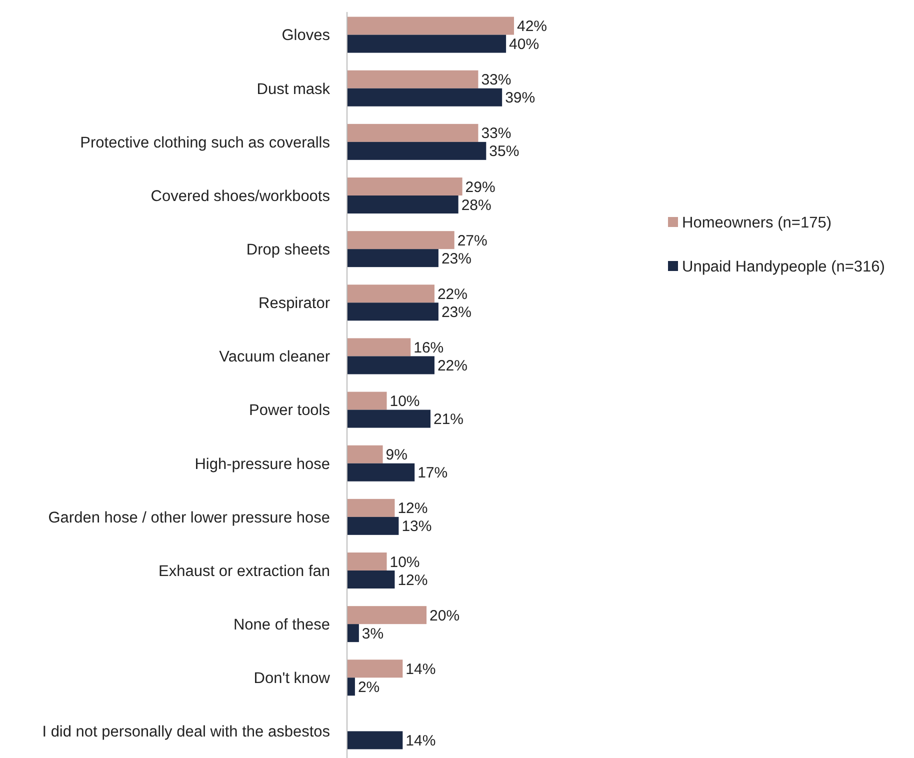 The image size is (914, 758). I want to click on data-label: 21%, so click(449, 419).